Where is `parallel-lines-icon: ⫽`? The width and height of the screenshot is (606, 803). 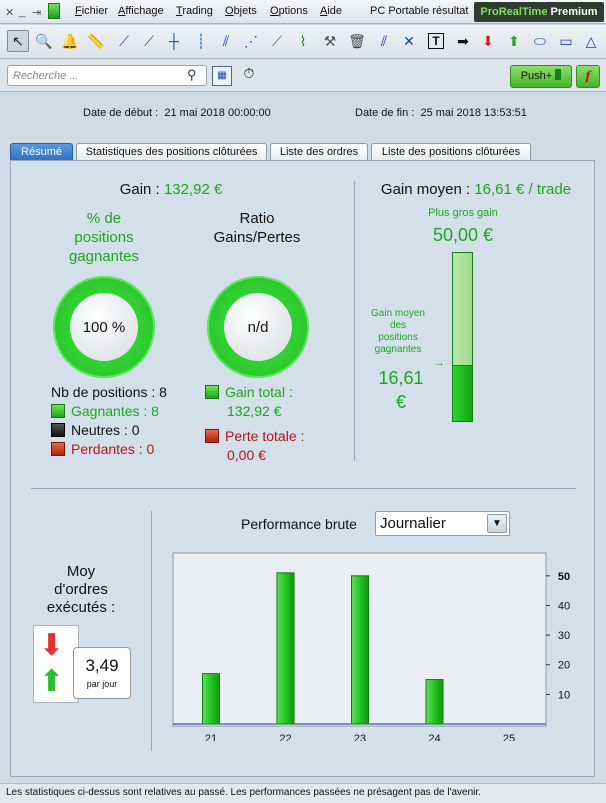 parallel-lines-icon: ⫽ is located at coordinates (384, 40).